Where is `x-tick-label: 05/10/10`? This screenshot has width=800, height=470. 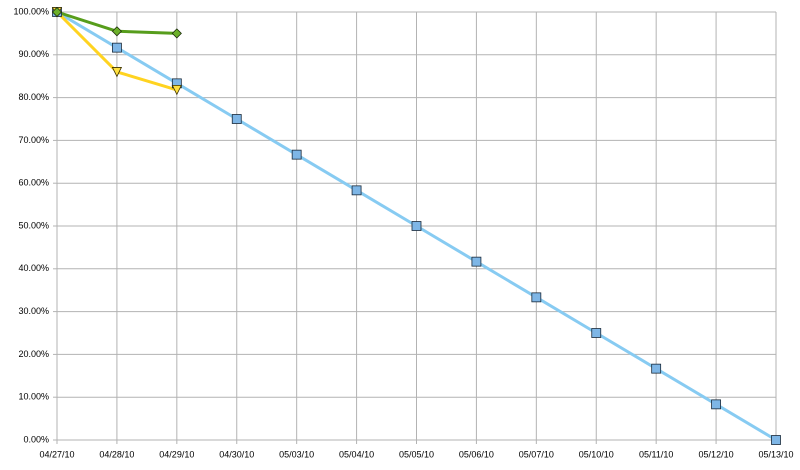
x-tick-label: 05/10/10 is located at coordinates (596, 454).